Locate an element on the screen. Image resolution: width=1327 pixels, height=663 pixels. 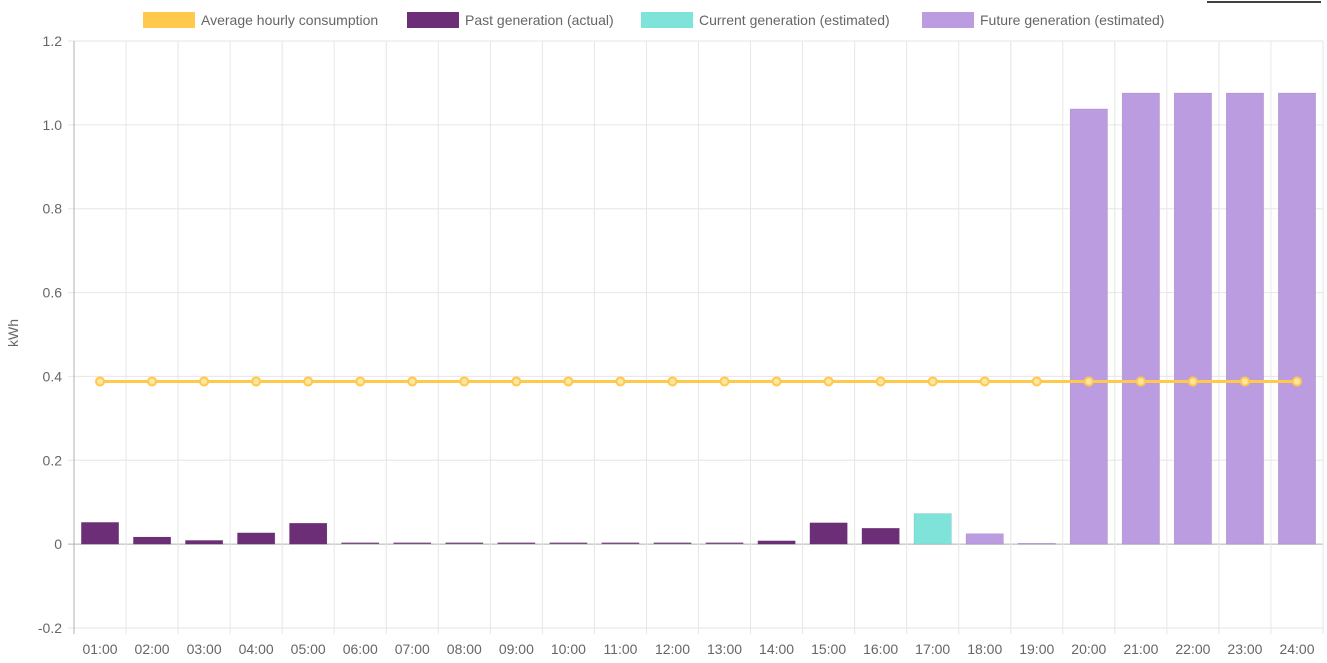
x-tick-label: 14:00 is located at coordinates (776, 649).